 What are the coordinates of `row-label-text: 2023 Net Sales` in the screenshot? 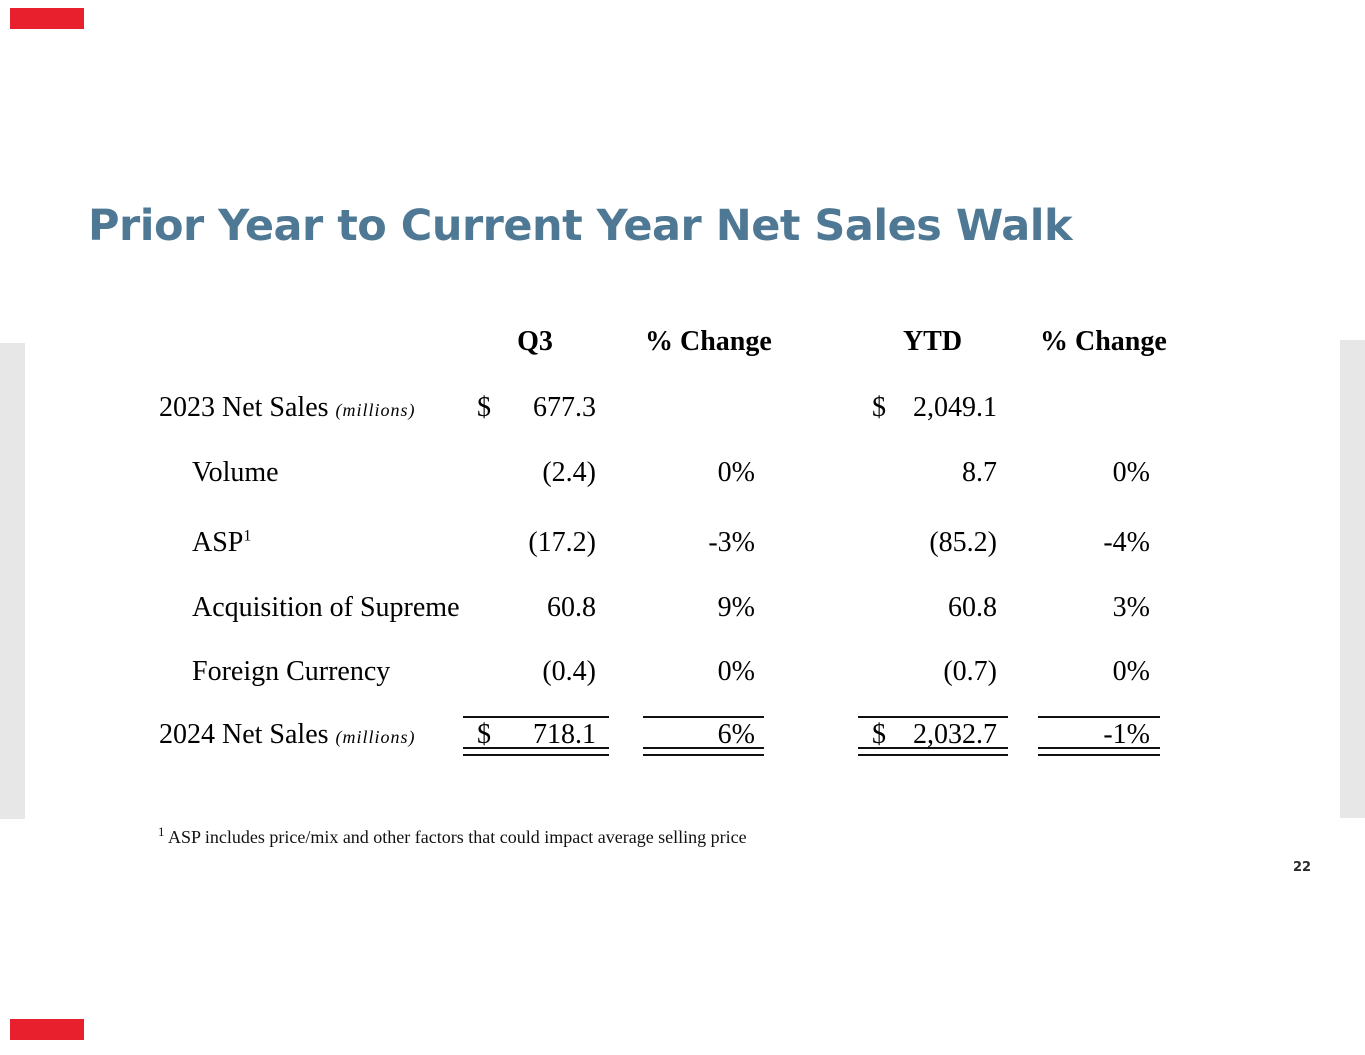 It's located at (244, 407).